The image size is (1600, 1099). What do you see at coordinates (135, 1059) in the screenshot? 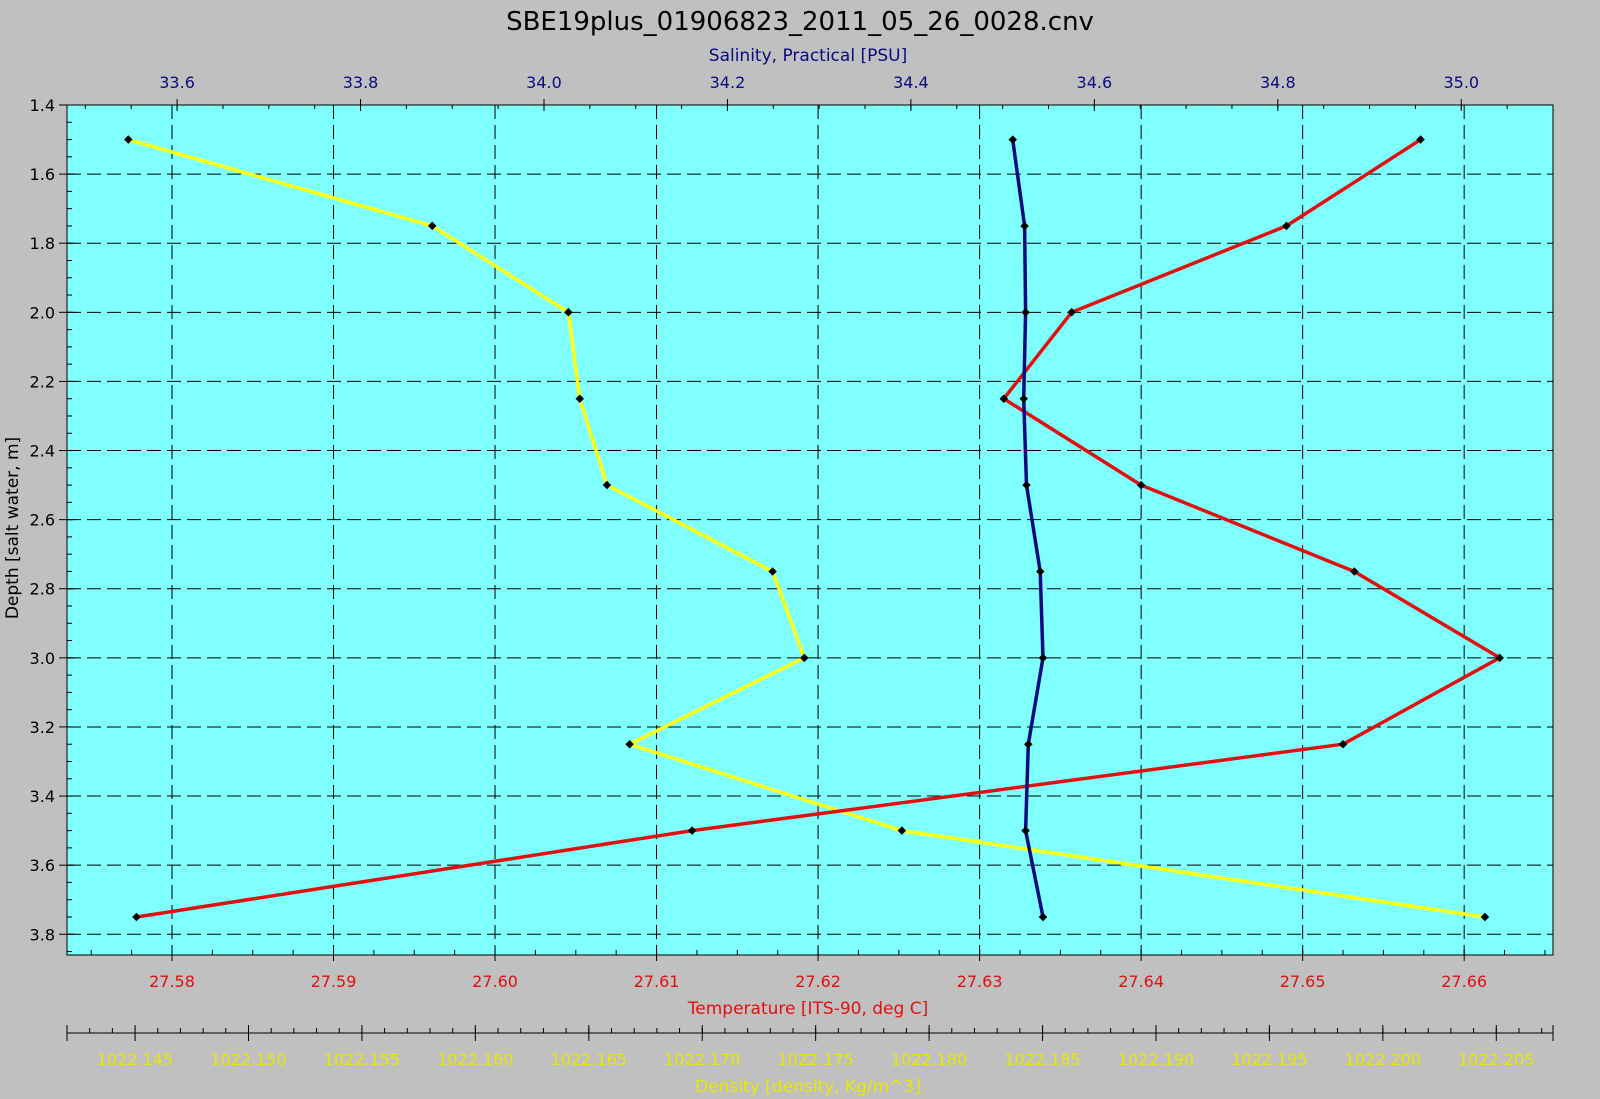
I see `density-tick-label: 1022.145` at bounding box center [135, 1059].